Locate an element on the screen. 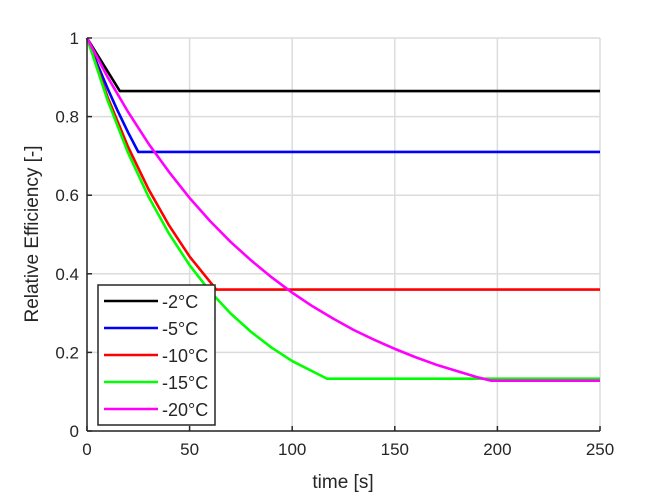  x-axis-label: time [s] is located at coordinates (342, 482).